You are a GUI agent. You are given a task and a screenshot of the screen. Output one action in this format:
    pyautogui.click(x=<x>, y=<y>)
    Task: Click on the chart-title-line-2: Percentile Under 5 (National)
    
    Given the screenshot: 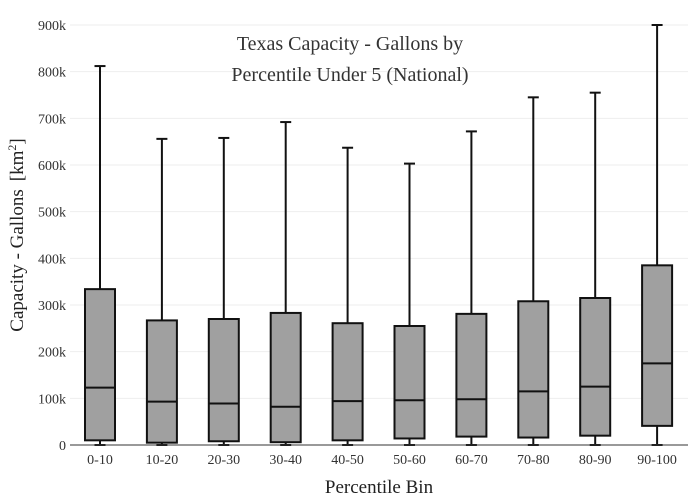 What is the action you would take?
    pyautogui.click(x=349, y=75)
    